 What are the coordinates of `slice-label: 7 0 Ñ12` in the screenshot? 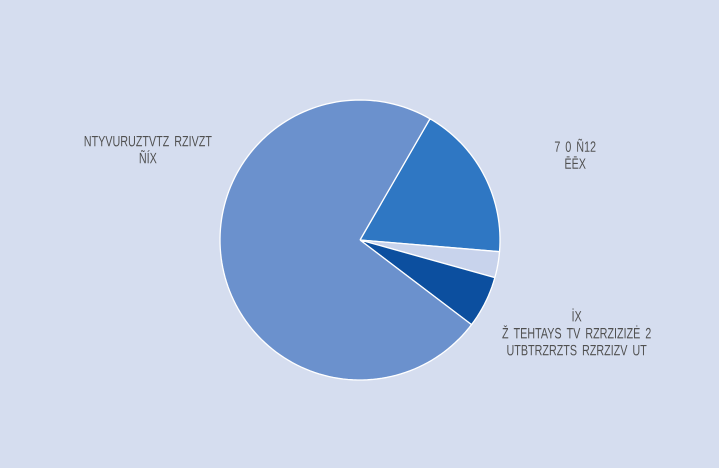 It's located at (575, 145).